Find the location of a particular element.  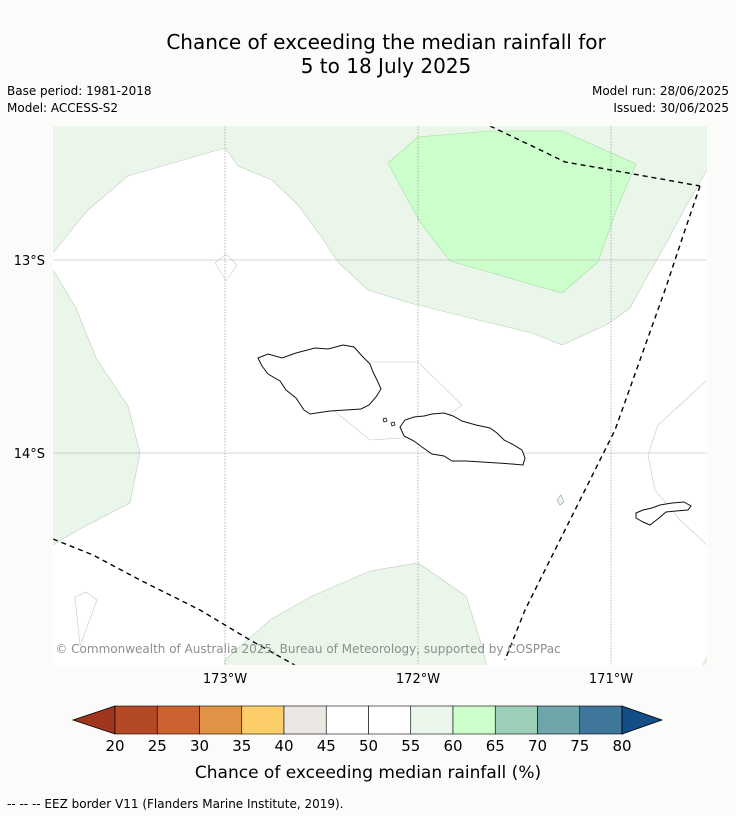

contour-east is located at coordinates (677, 462).